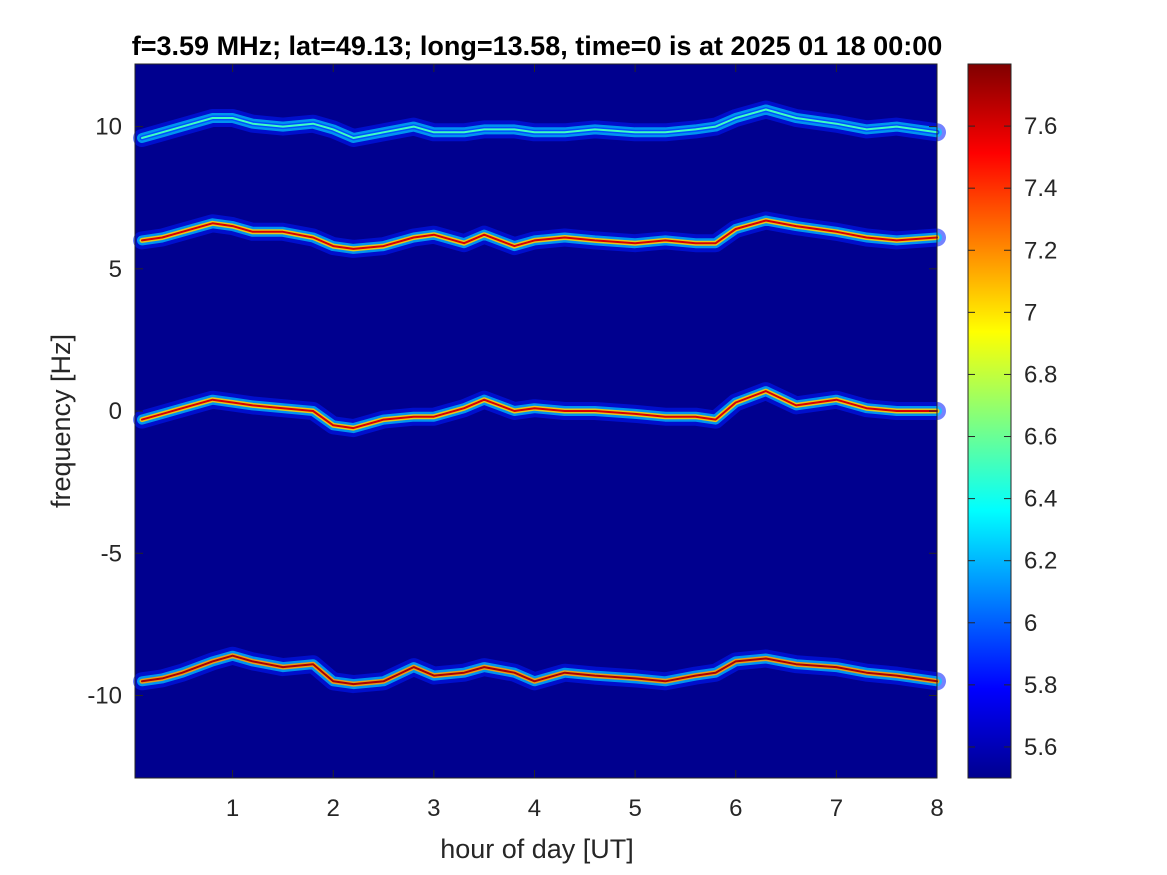 The image size is (1167, 875). Describe the element at coordinates (539, 234) in the screenshot. I see `trace-2-core` at that location.